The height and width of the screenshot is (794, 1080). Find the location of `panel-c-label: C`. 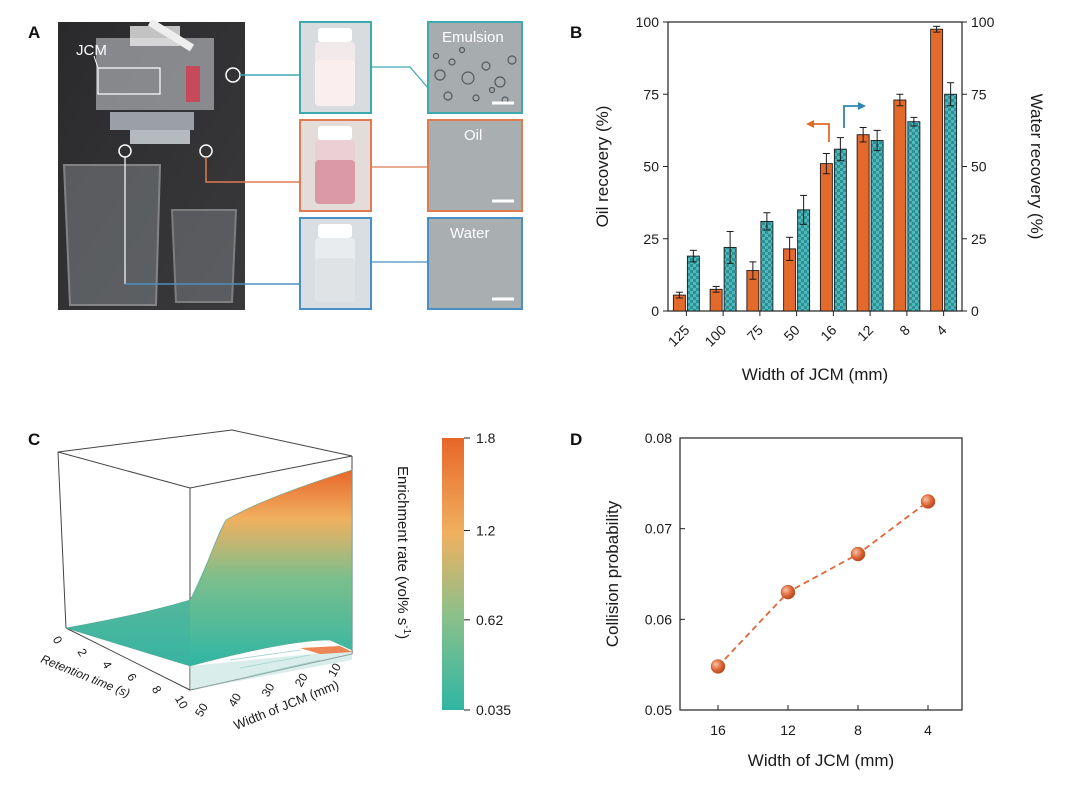

panel-c-label: C is located at coordinates (34, 439).